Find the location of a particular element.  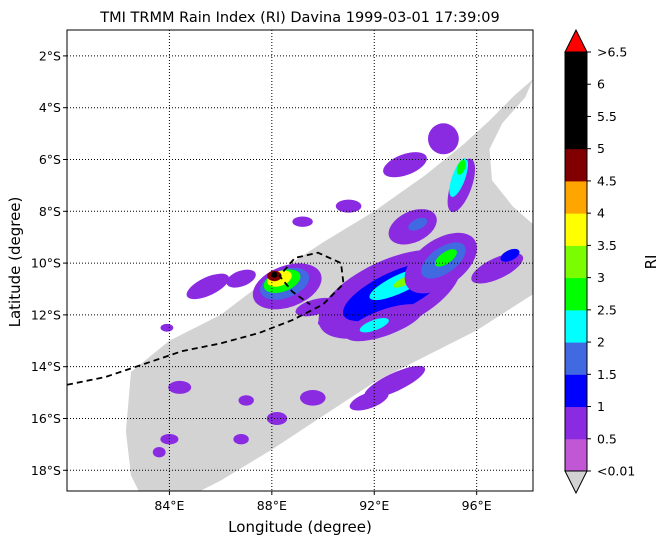

colorbar-tick-label: 1 is located at coordinates (601, 406).